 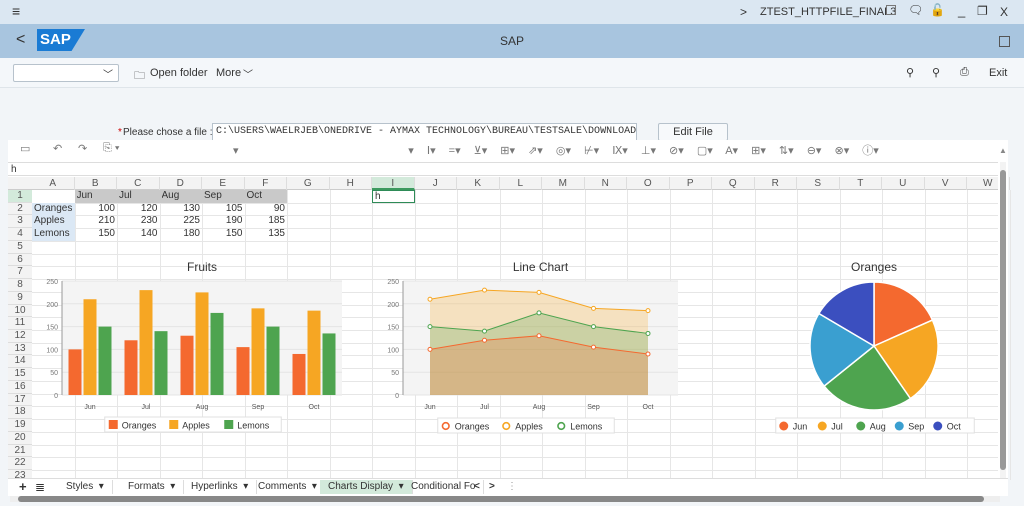 I want to click on value-cell: 100, so click(x=106, y=208).